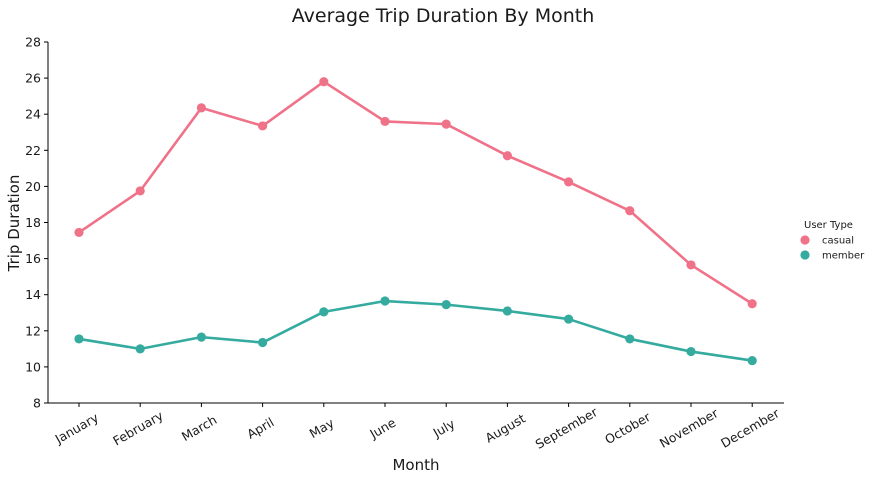  What do you see at coordinates (33, 186) in the screenshot?
I see `y-tick-label: 20` at bounding box center [33, 186].